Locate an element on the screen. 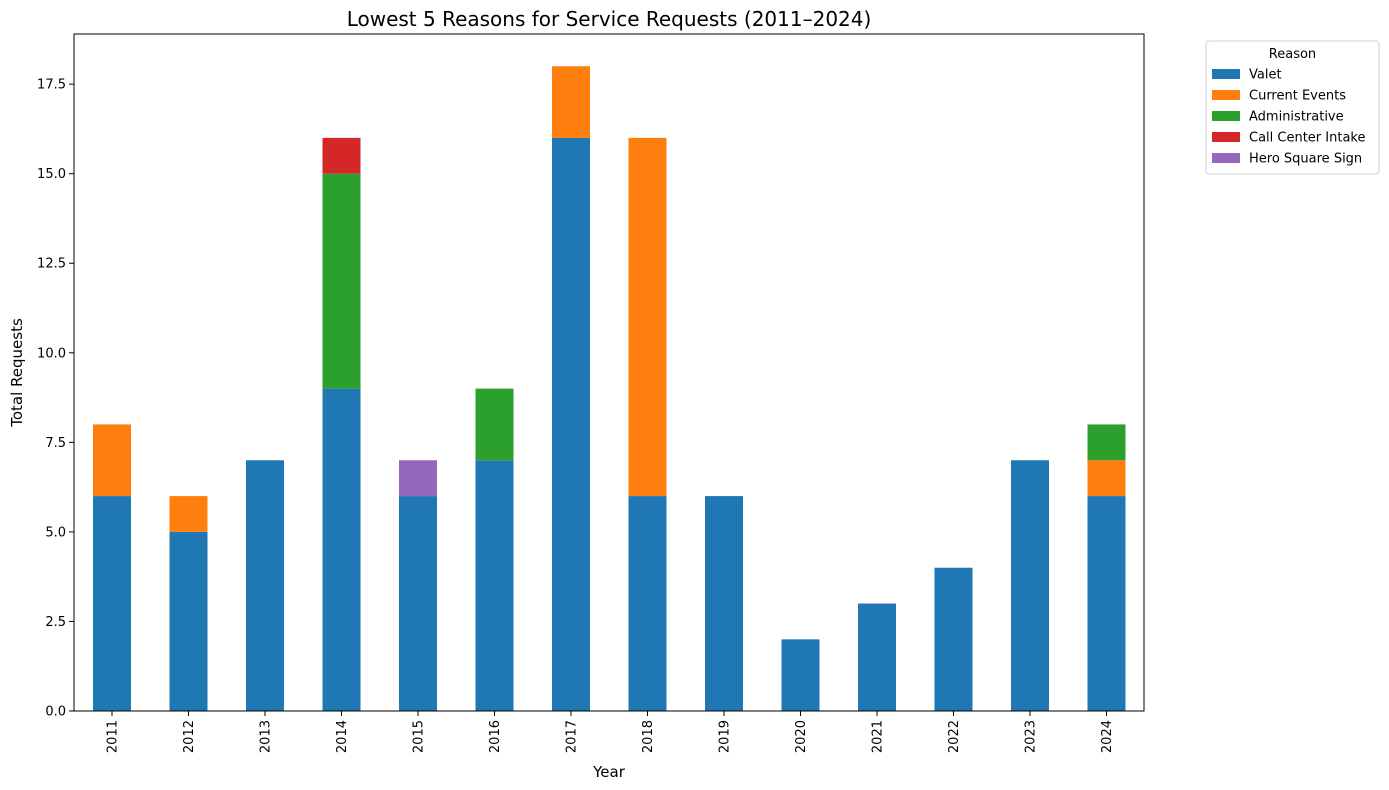 The width and height of the screenshot is (1389, 790). y-tick-label: 12.5 is located at coordinates (51, 264).